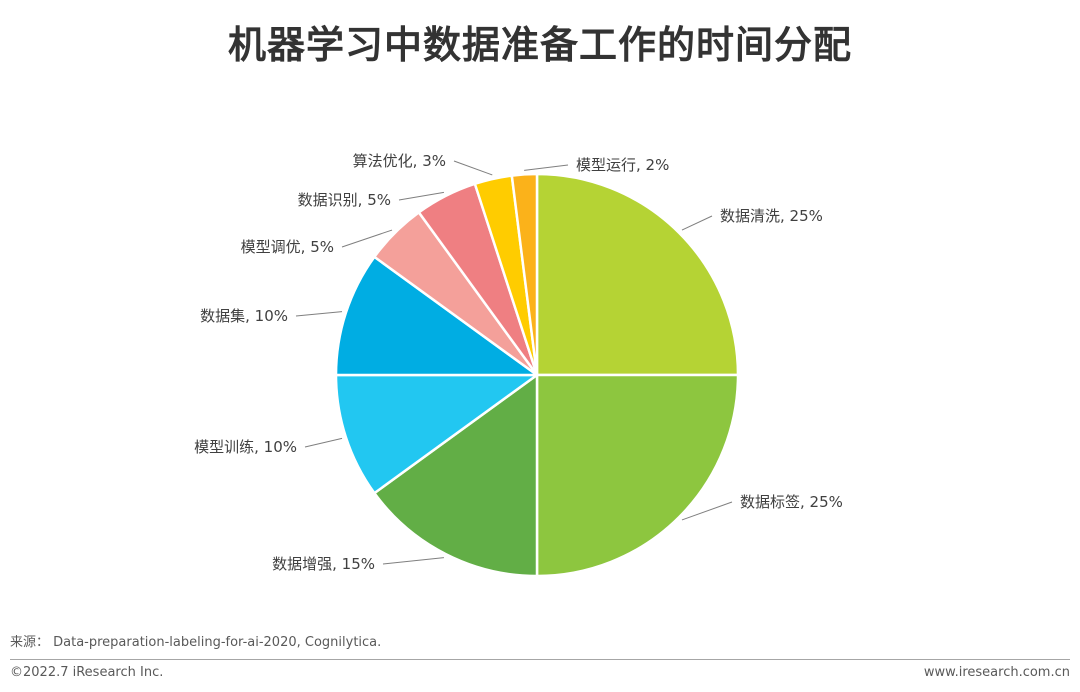 The width and height of the screenshot is (1080, 692). What do you see at coordinates (996, 672) in the screenshot?
I see `website-url: www.iresearch.com.cn` at bounding box center [996, 672].